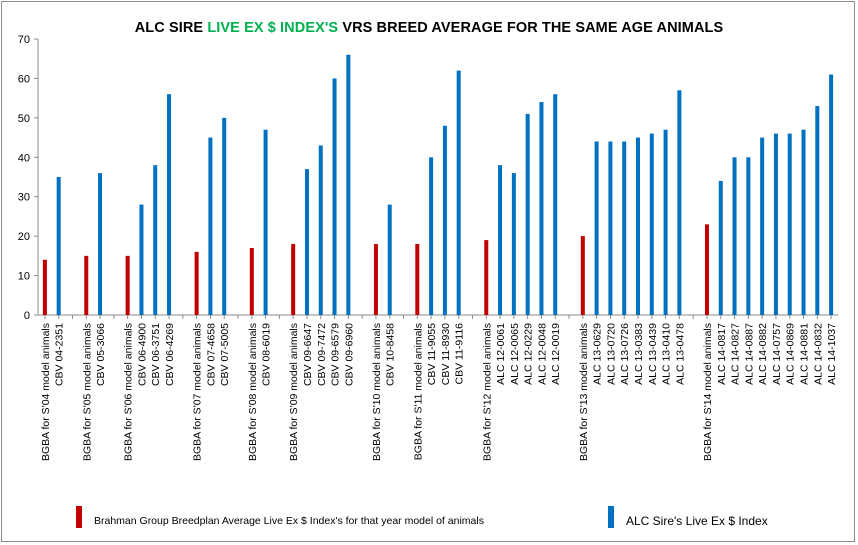  I want to click on x-tick-label: ALC 13-0478, so click(680, 354).